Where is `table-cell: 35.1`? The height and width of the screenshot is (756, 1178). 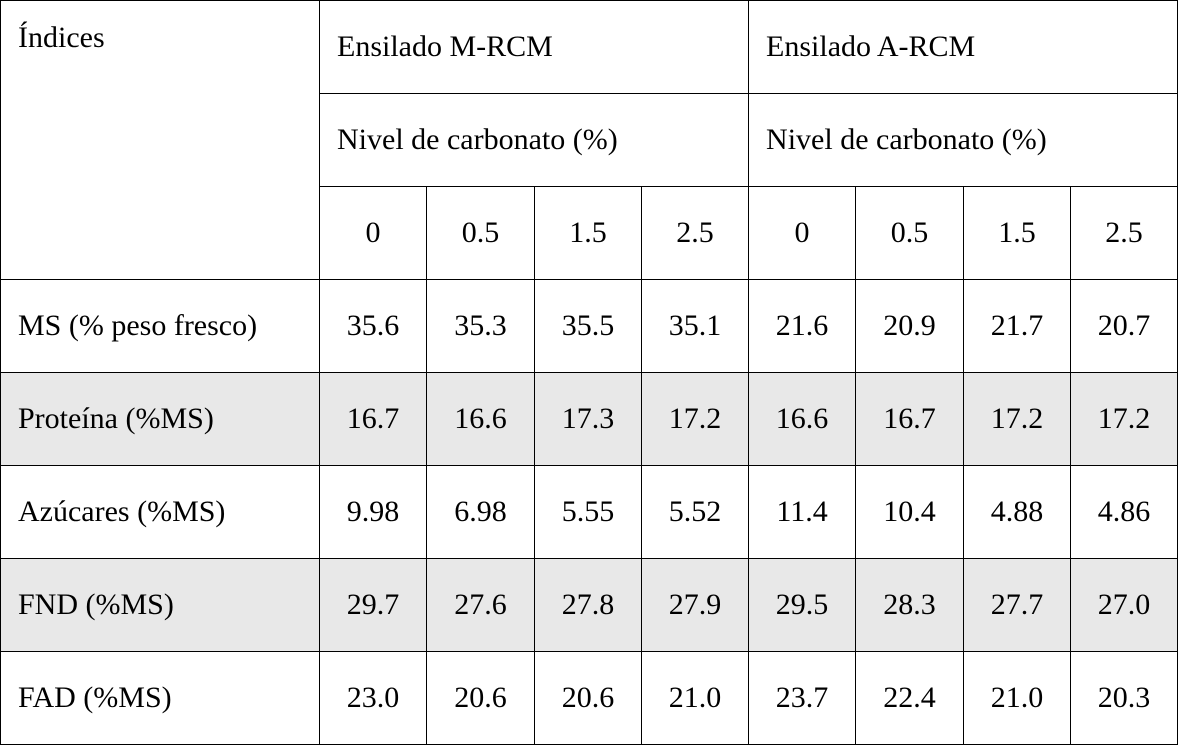
table-cell: 35.1 is located at coordinates (695, 326).